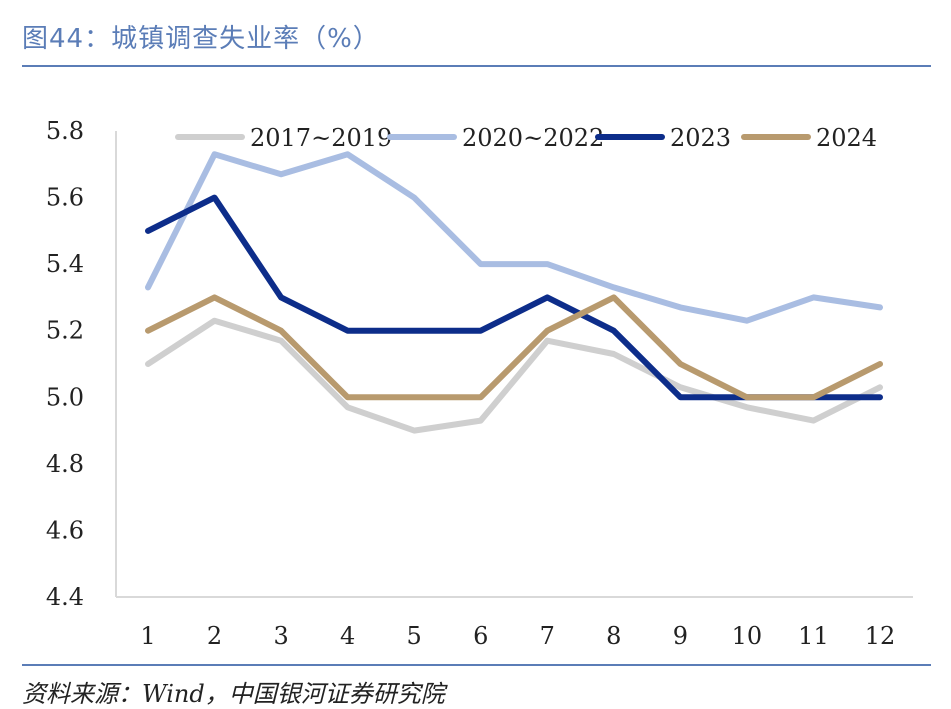 The height and width of the screenshot is (709, 951). I want to click on y-tick-label: 4.6, so click(65, 530).